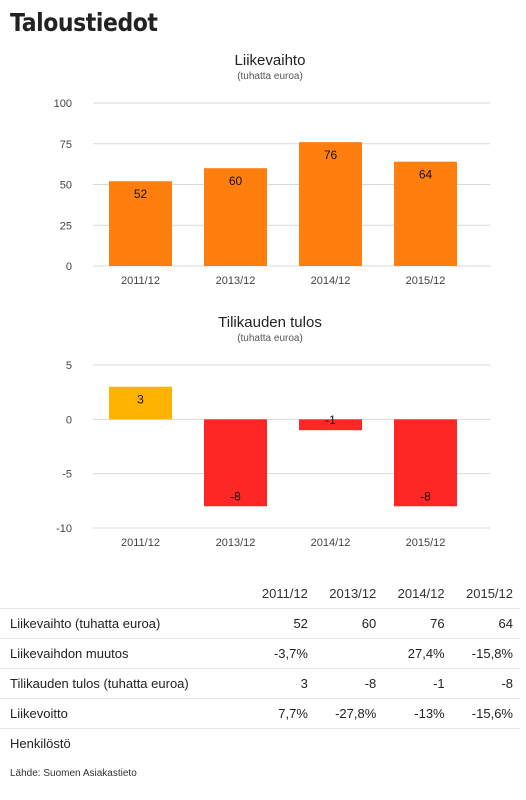 The image size is (526, 800). What do you see at coordinates (64, 529) in the screenshot?
I see `y-tick-label: -10` at bounding box center [64, 529].